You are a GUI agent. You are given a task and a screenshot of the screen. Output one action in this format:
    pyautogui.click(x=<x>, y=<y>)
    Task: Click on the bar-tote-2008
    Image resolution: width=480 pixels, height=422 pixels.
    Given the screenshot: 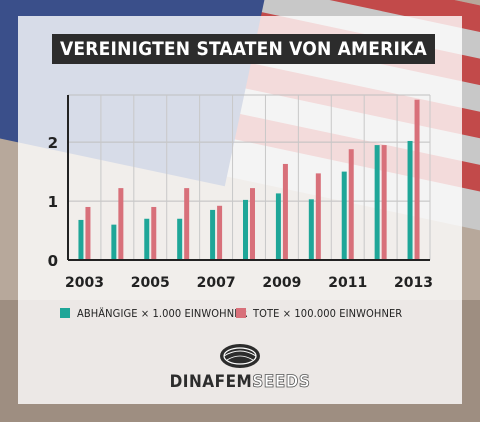 What is the action you would take?
    pyautogui.click(x=252, y=224)
    